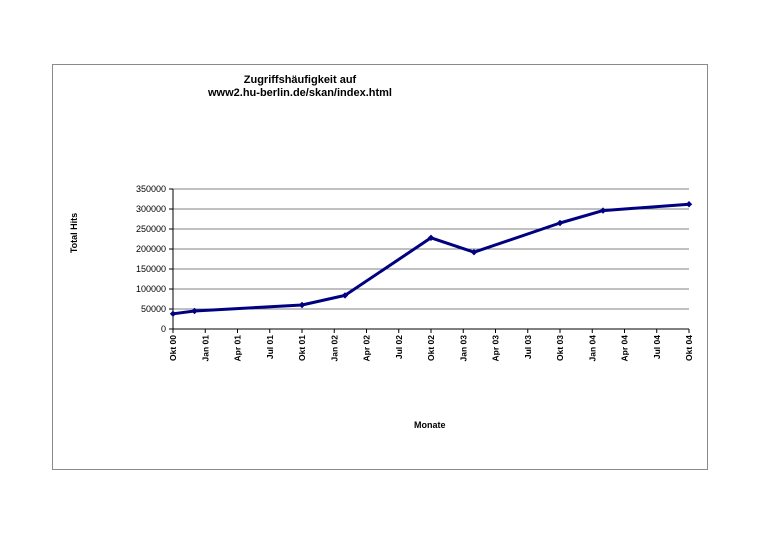 The width and height of the screenshot is (768, 543). I want to click on chart-title-line-1: Zugriffshäufigkeit auf, so click(300, 80).